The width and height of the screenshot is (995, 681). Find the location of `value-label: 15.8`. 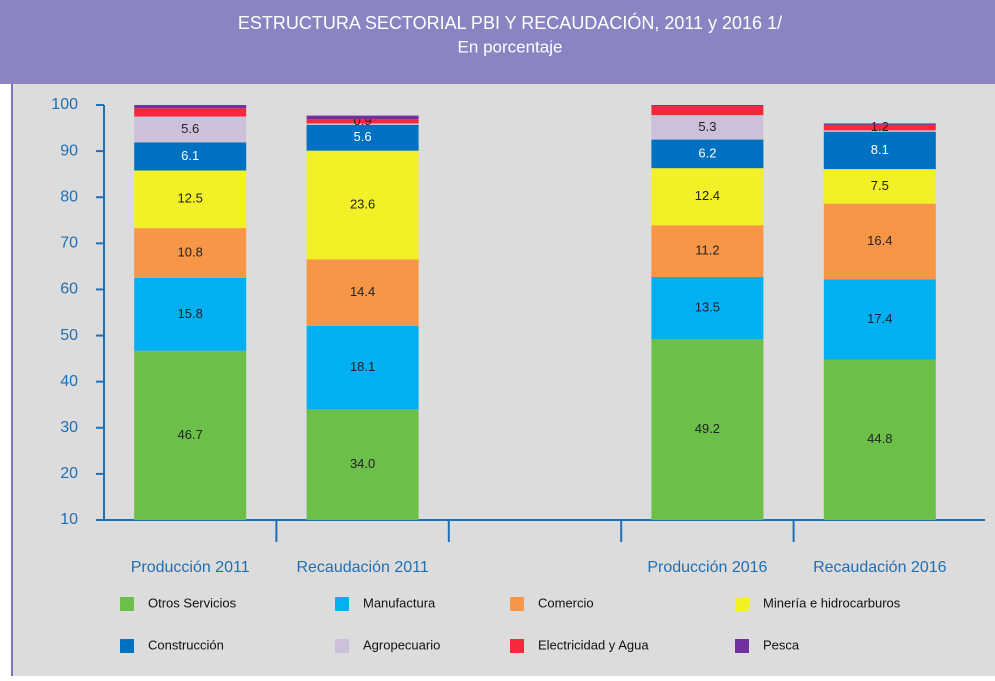

value-label: 15.8 is located at coordinates (190, 313).